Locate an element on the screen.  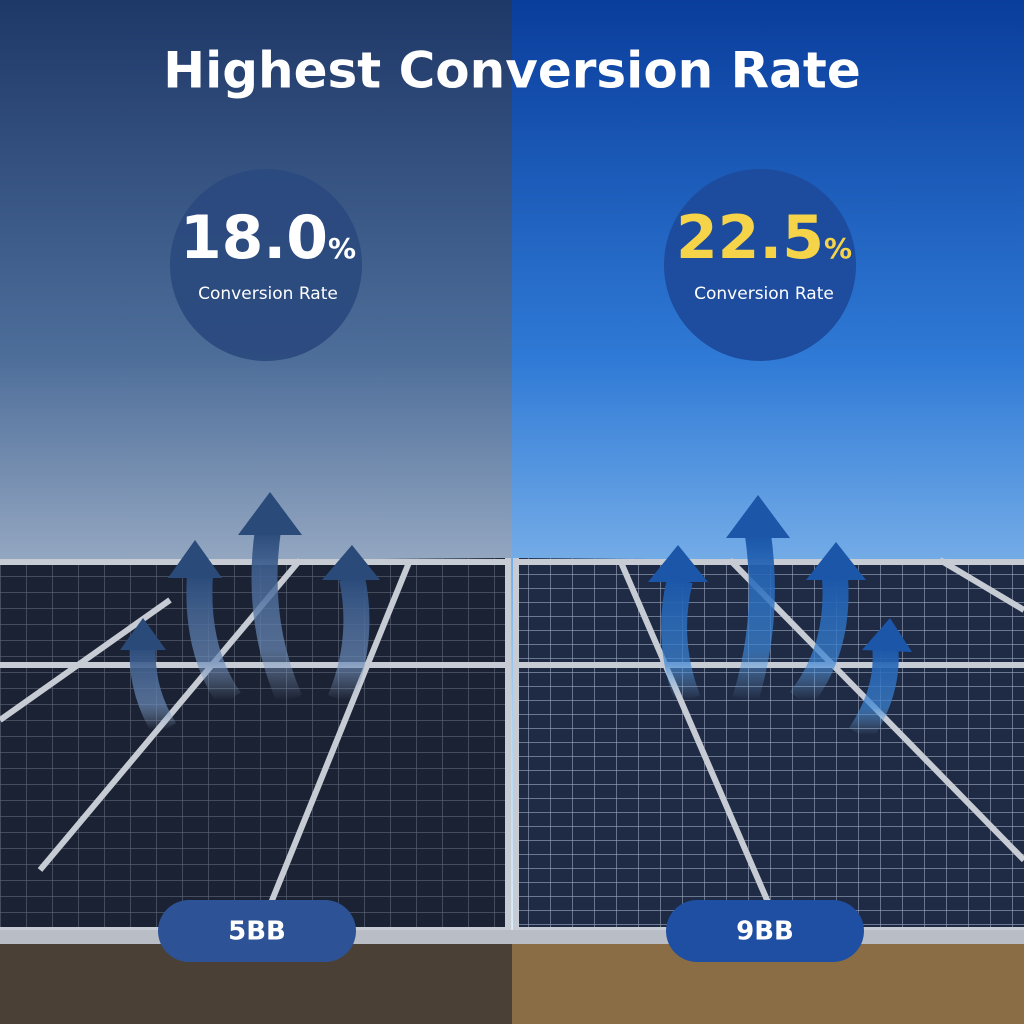
rail is located at coordinates (512, 937).